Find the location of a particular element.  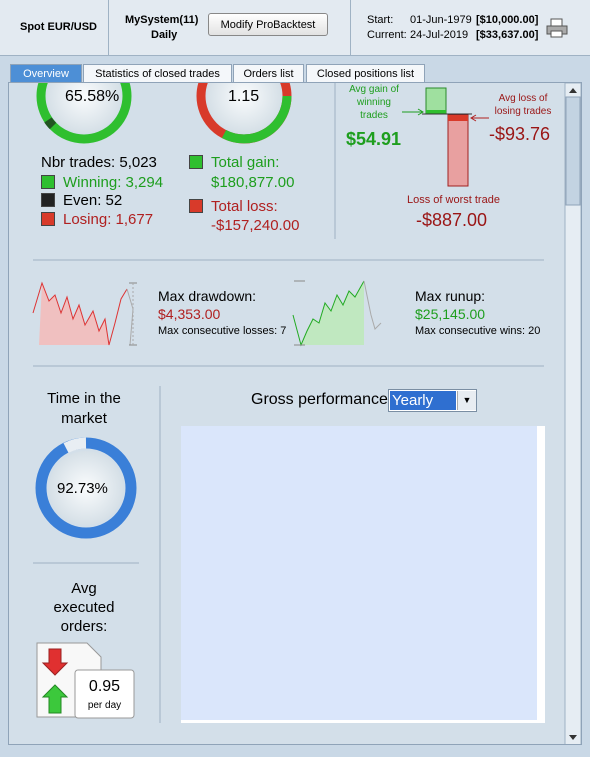

system: MySystem(11) is located at coordinates (162, 20).